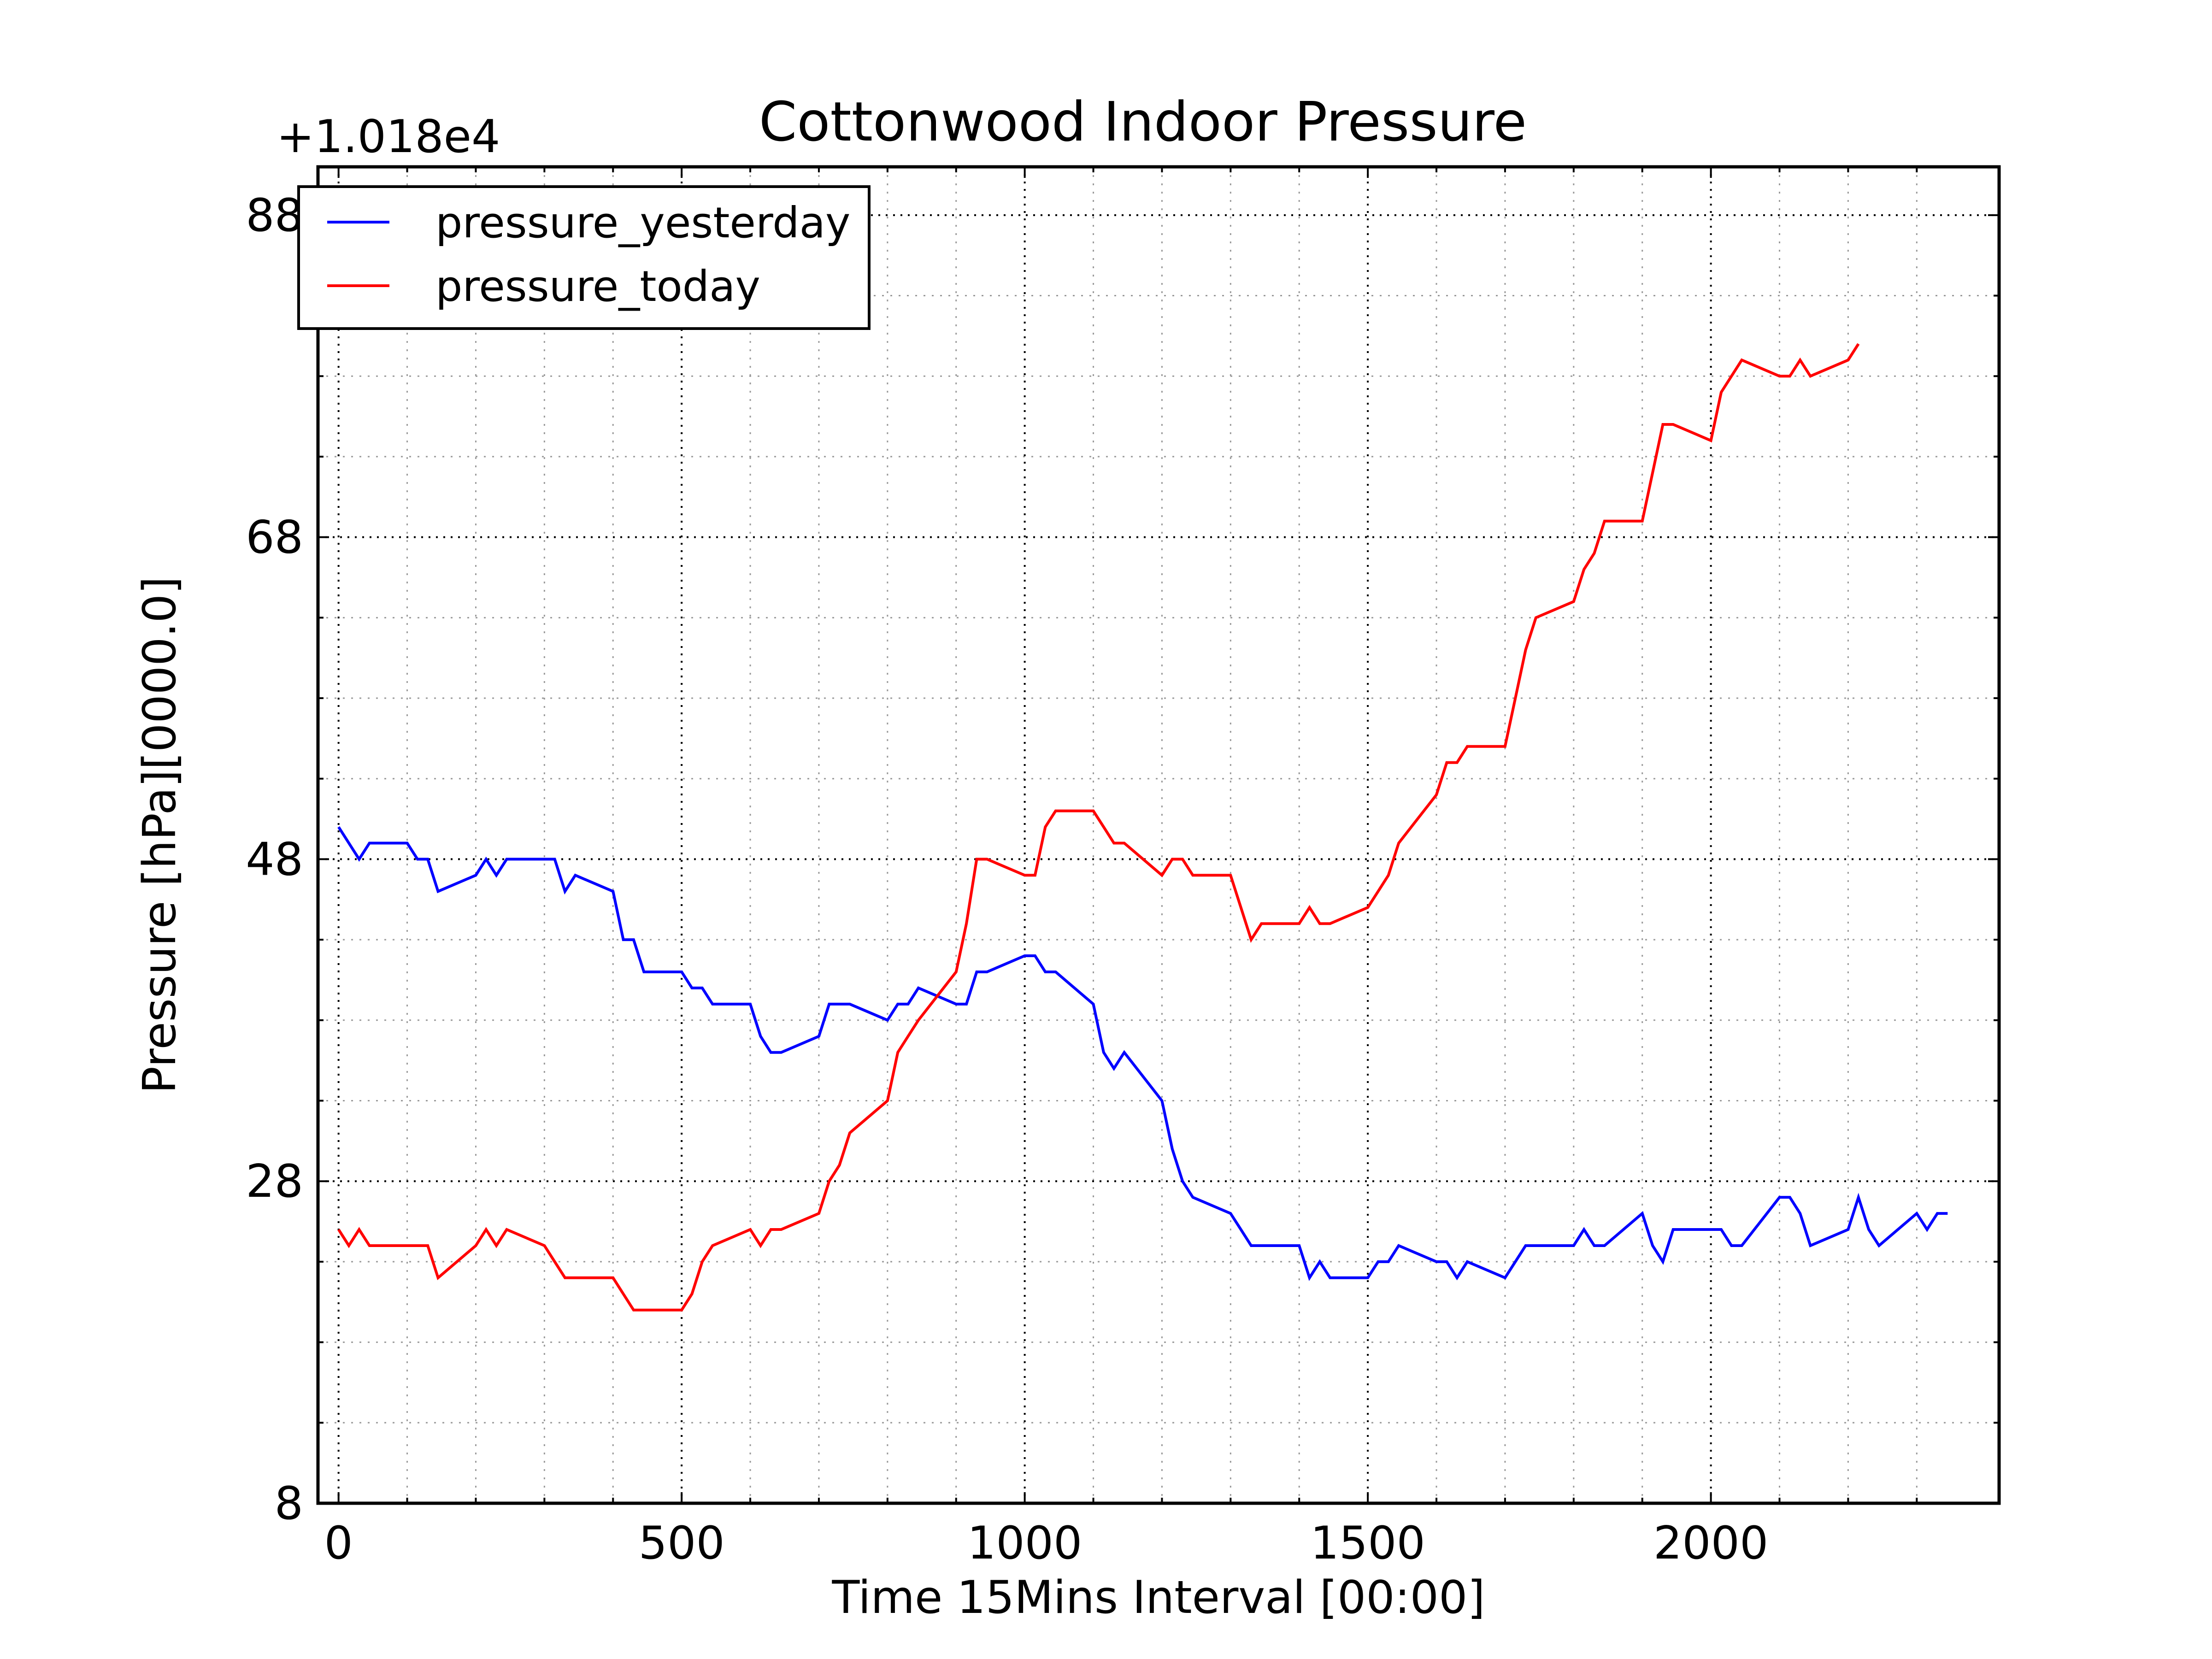 This screenshot has height=1659, width=2212. Describe the element at coordinates (388, 137) in the screenshot. I see `y-axis-offset-label: +1.018e4` at that location.